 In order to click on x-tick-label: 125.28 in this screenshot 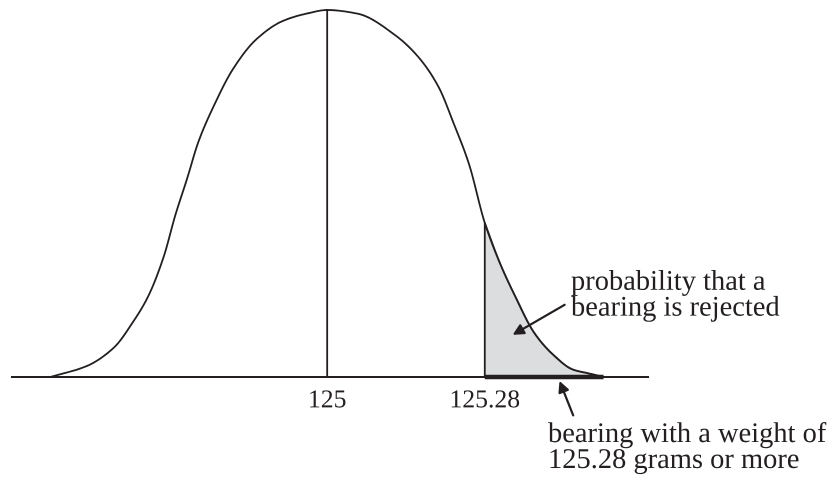, I will do `click(486, 399)`.